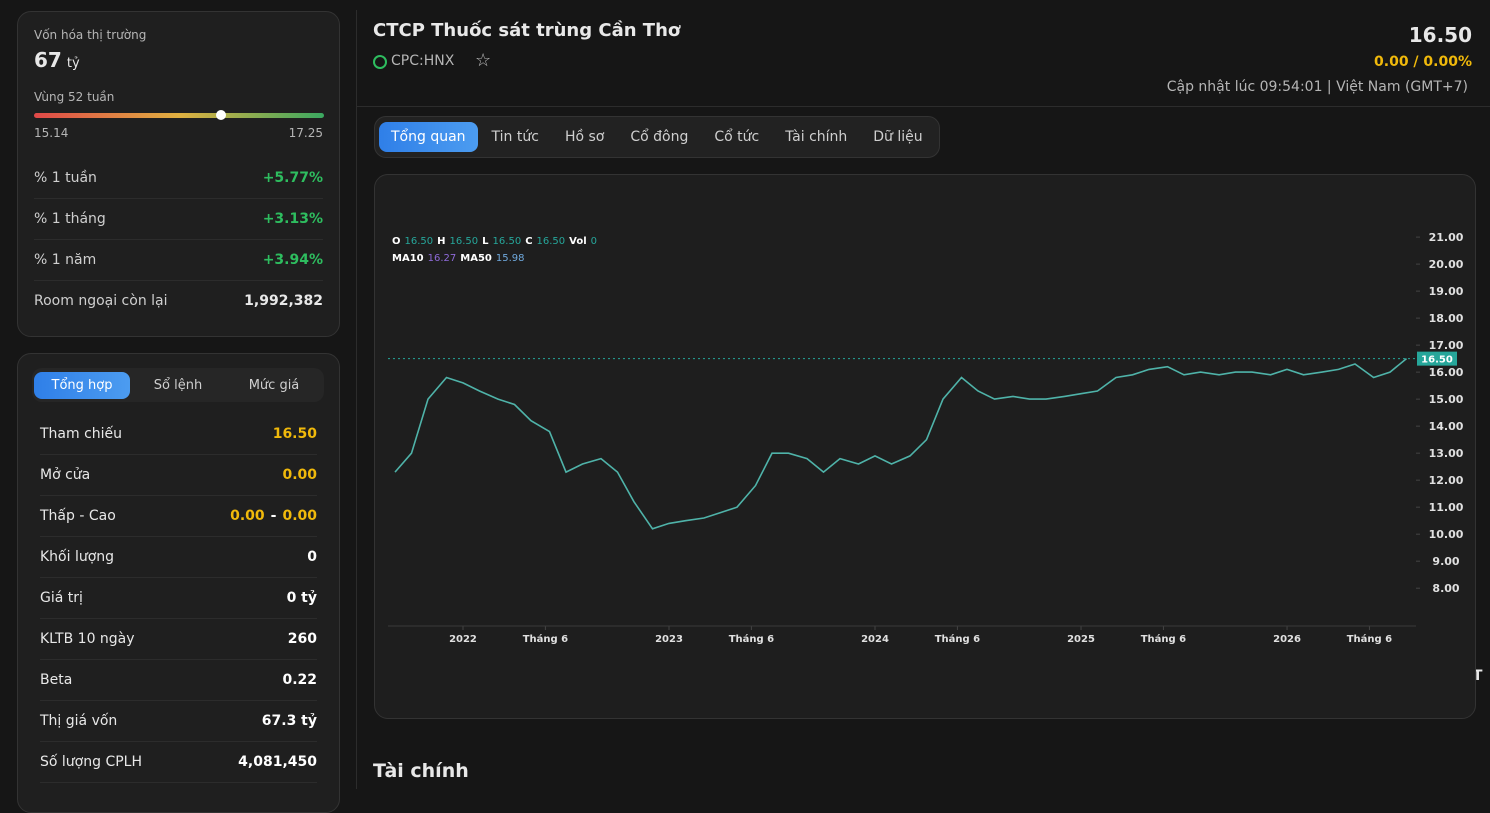  I want to click on y-tick-label: 12.00, so click(1446, 480).